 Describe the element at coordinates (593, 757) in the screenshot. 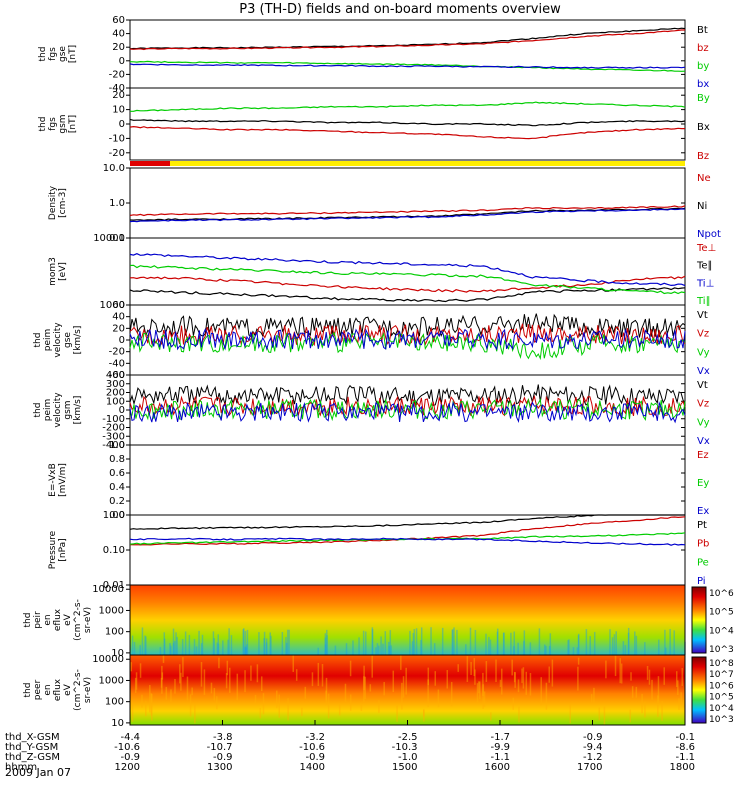

I see `x-tick-label: -1.2` at that location.